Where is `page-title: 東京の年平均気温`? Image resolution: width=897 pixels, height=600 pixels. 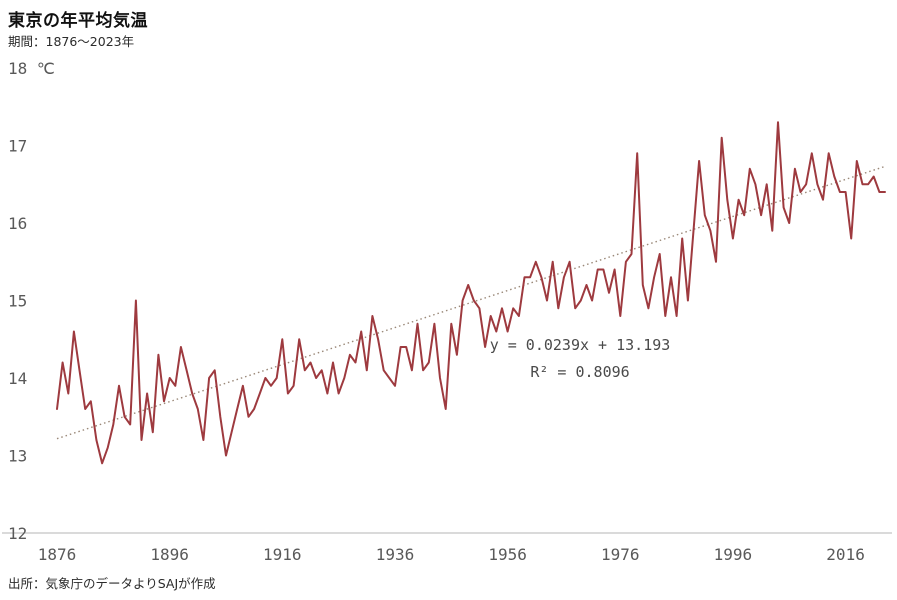
page-title: 東京の年平均気温 is located at coordinates (78, 21).